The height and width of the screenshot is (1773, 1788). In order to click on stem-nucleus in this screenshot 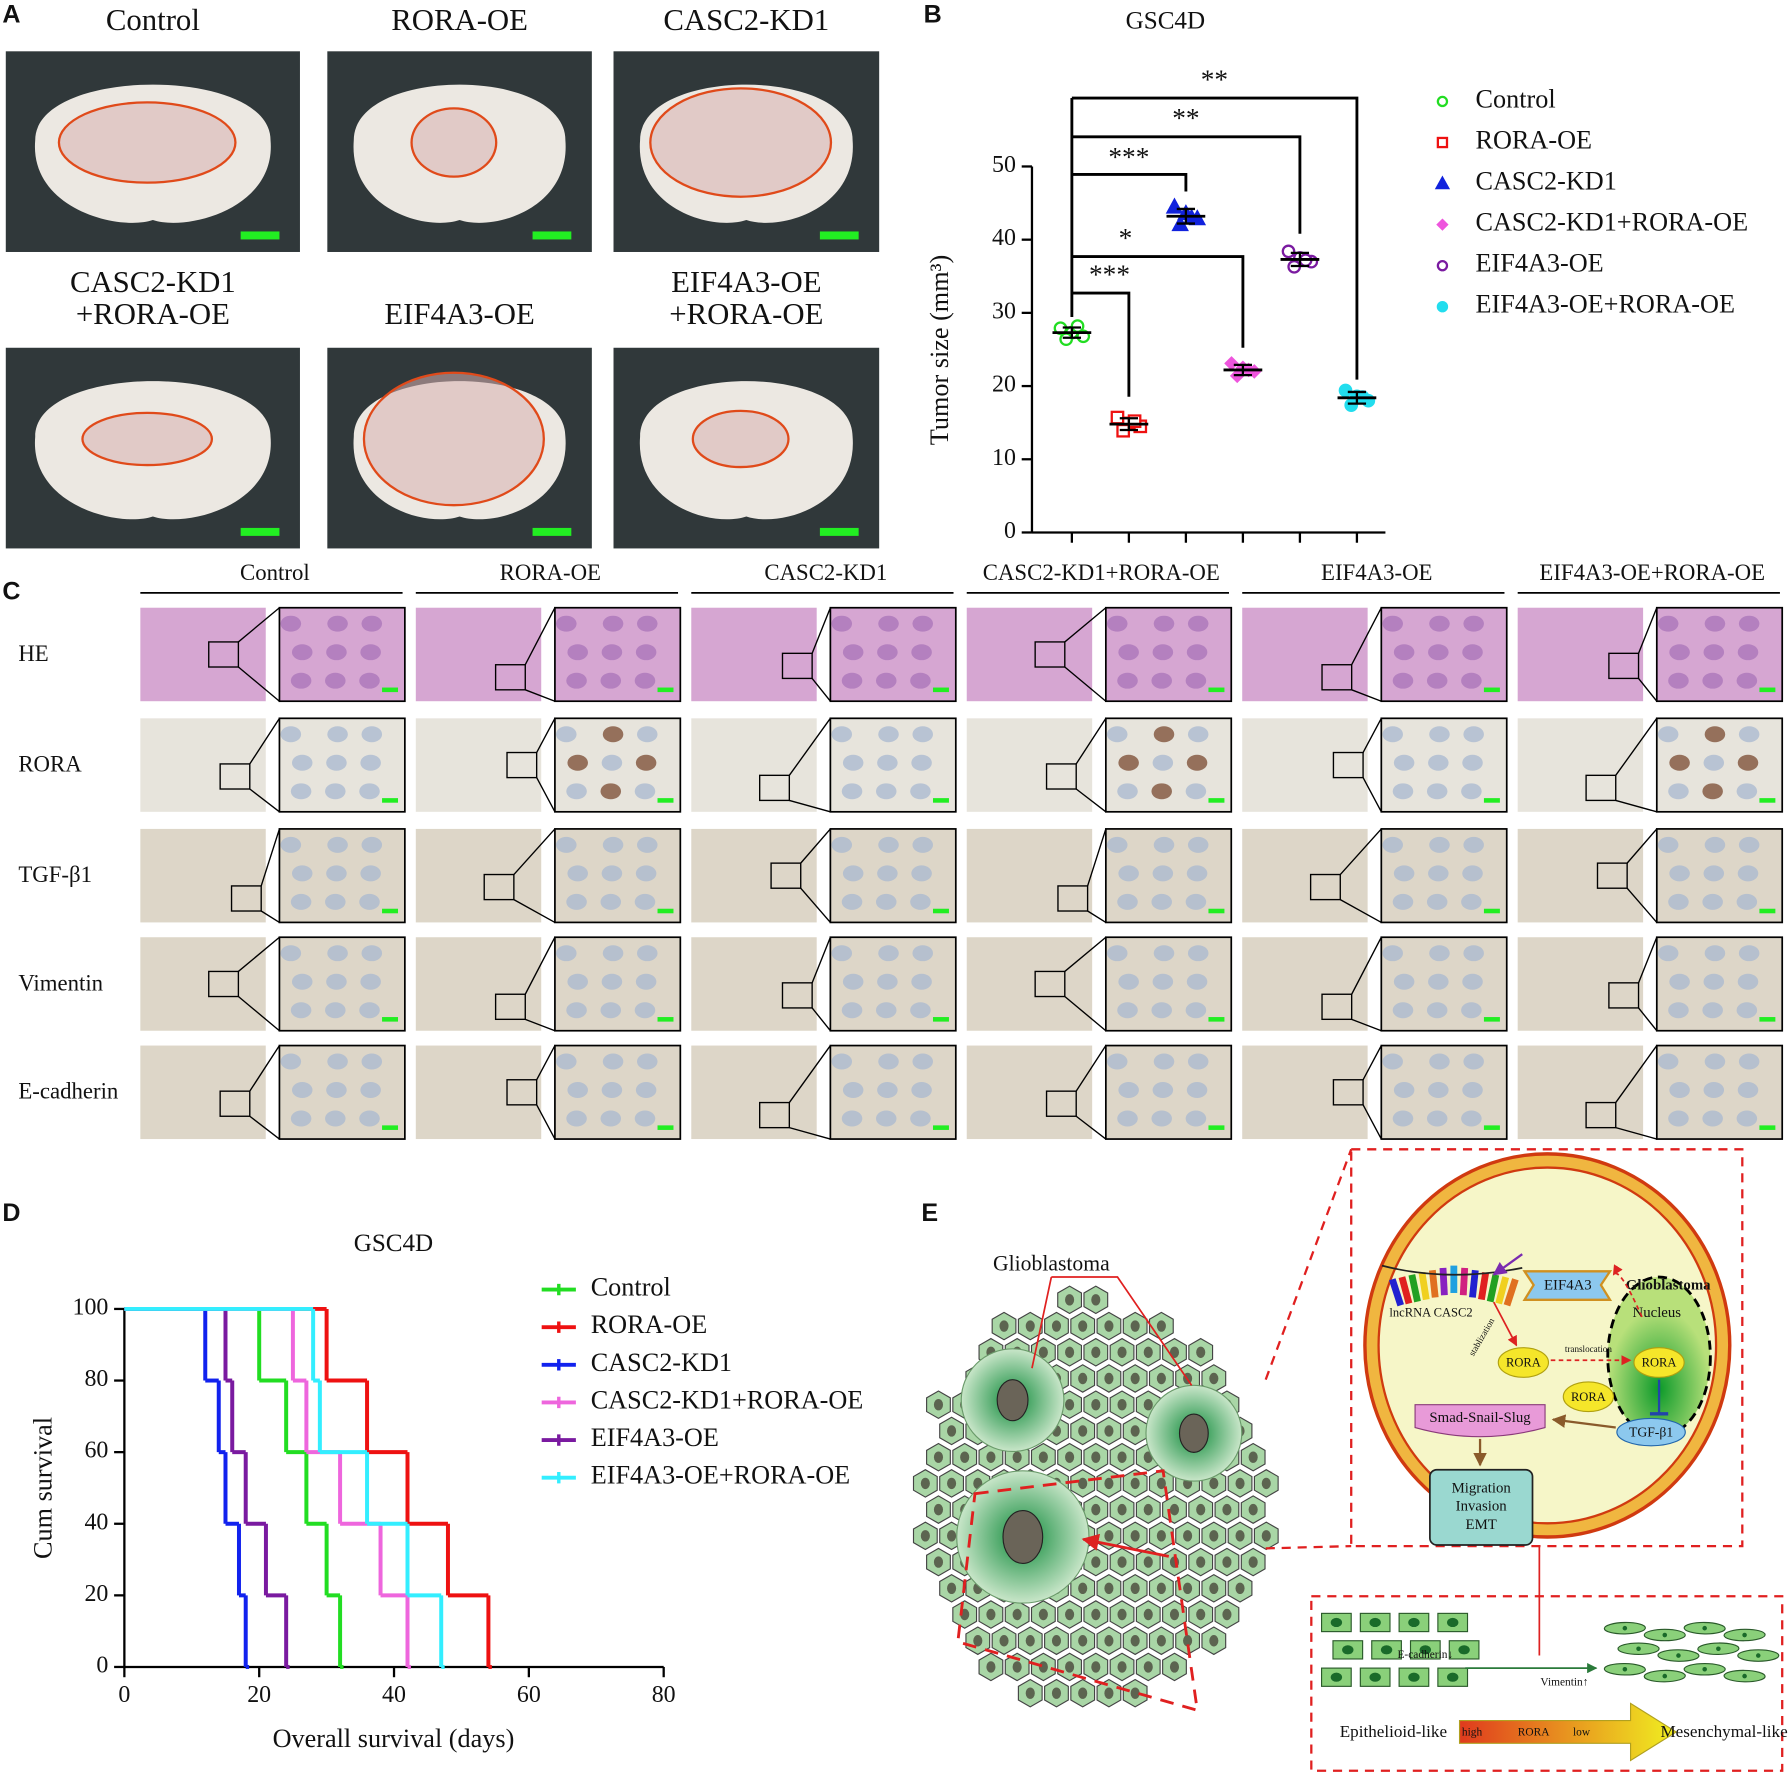, I will do `click(1012, 1400)`.